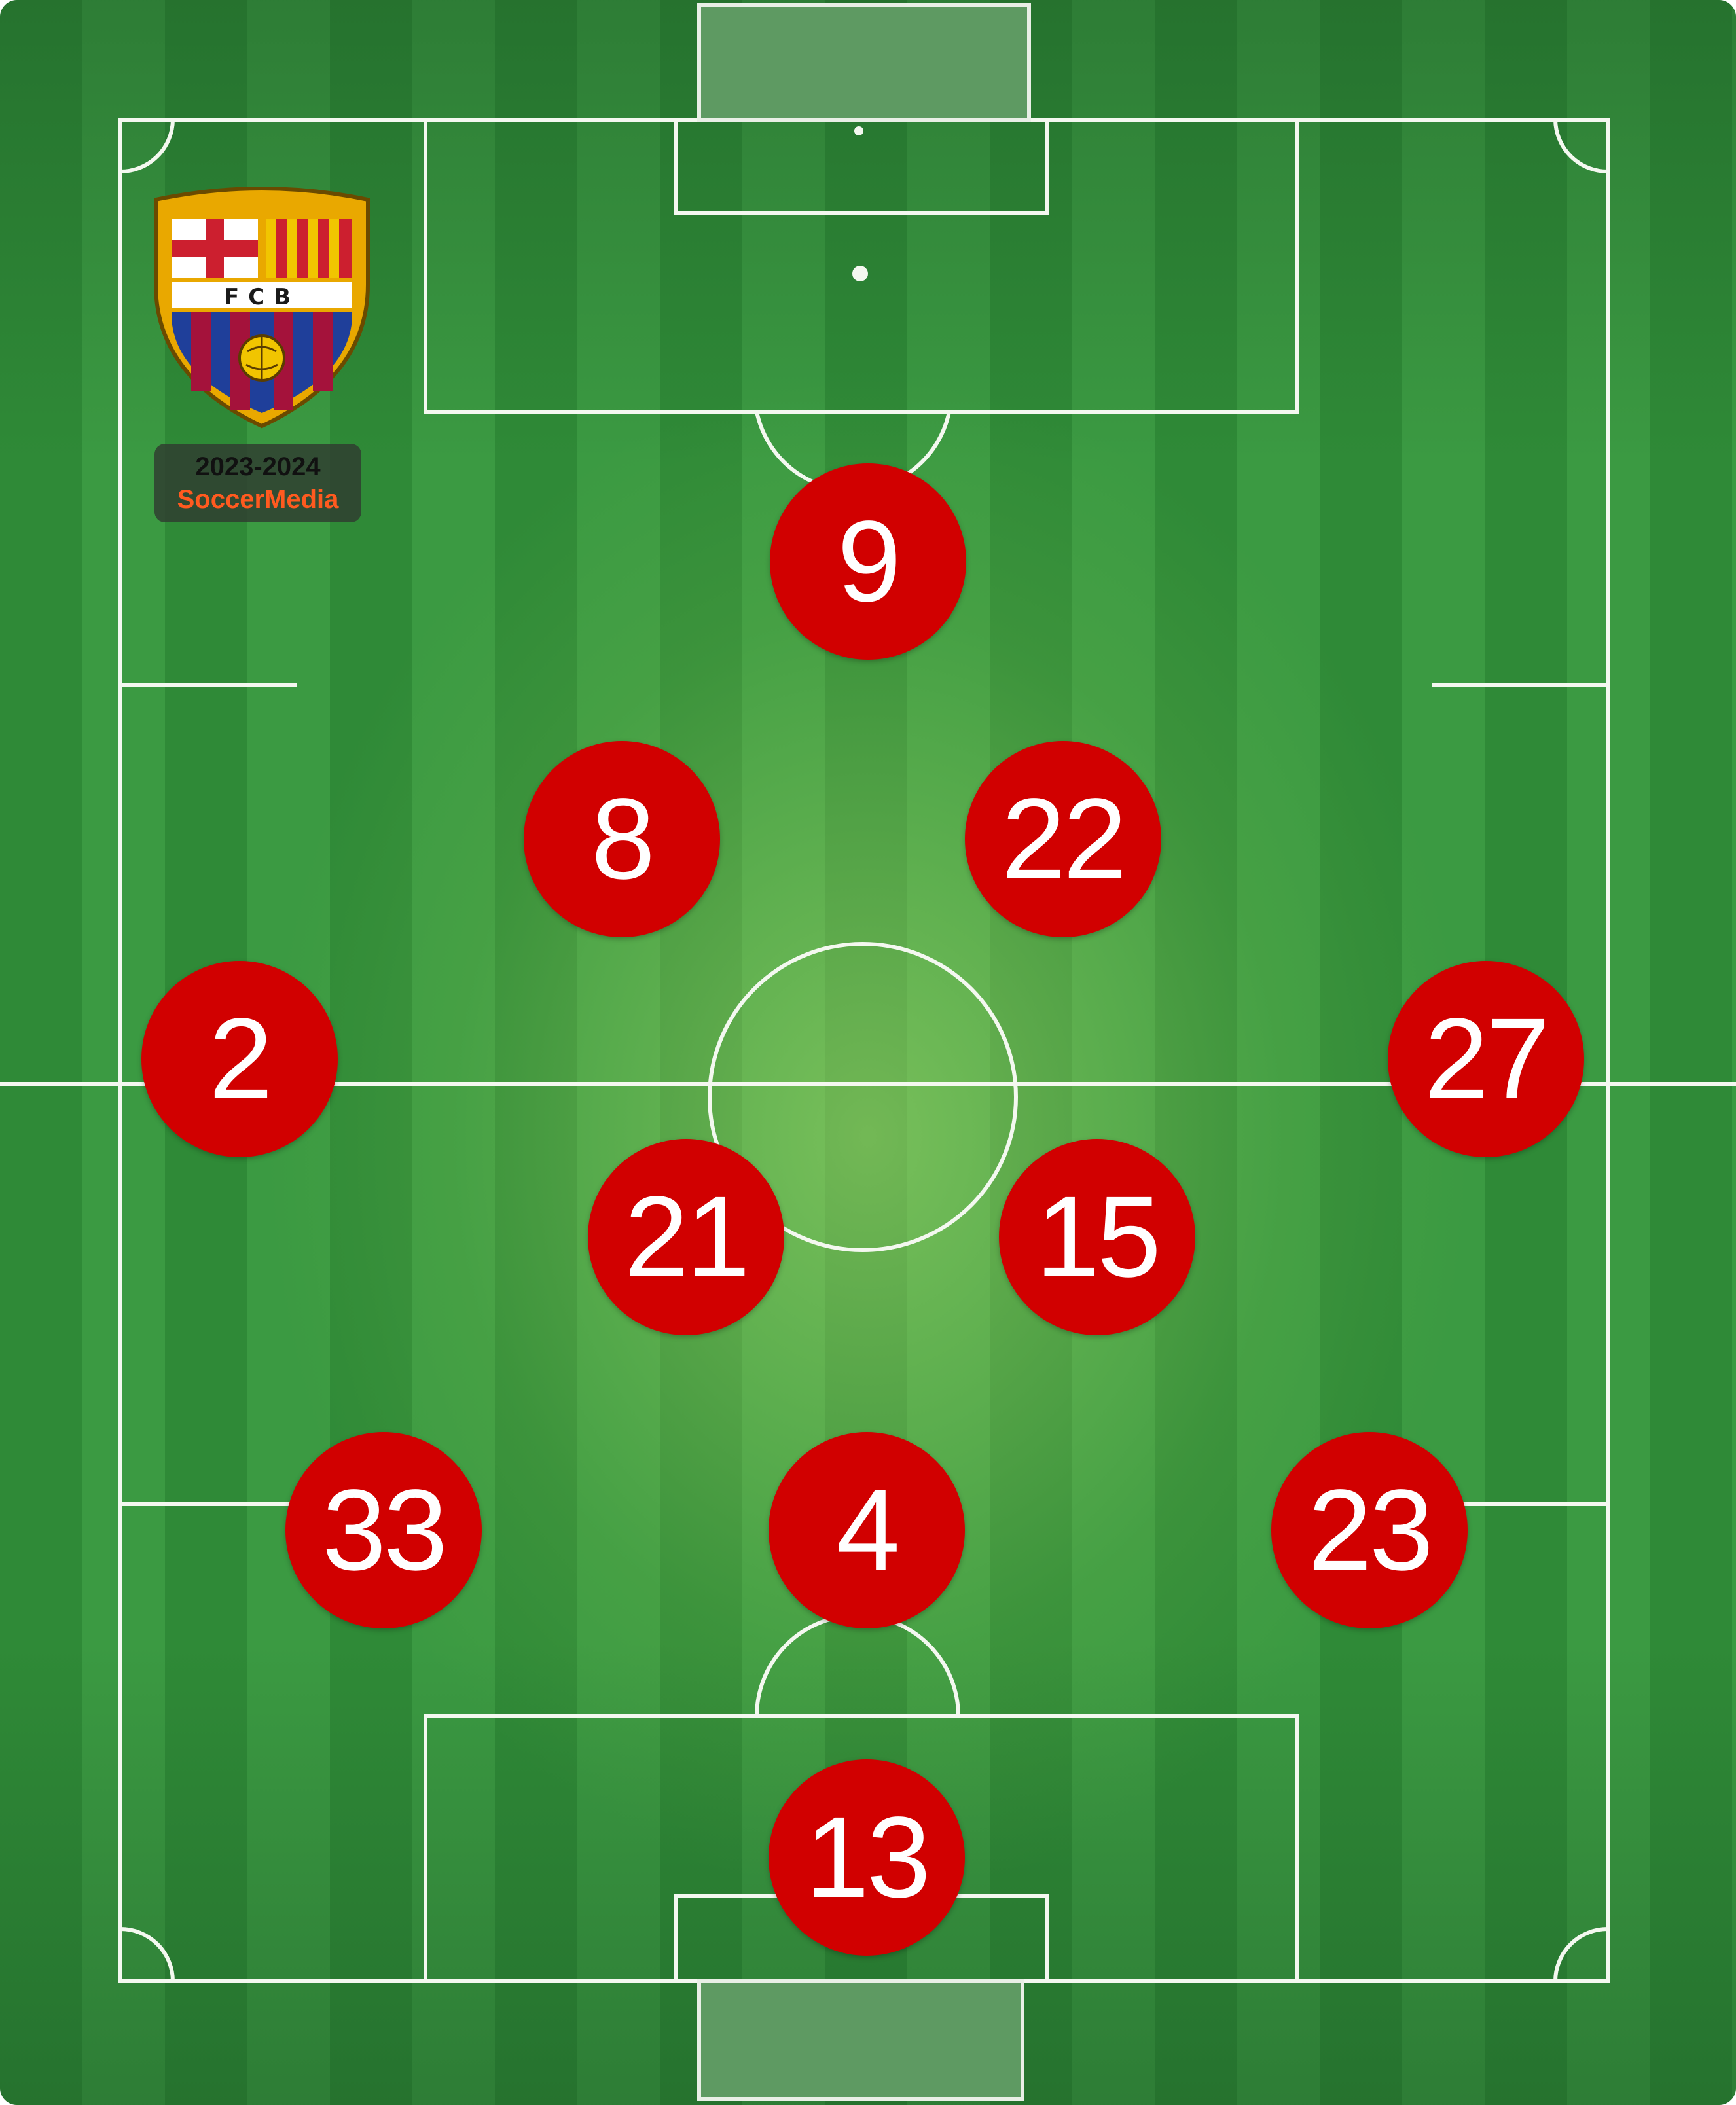 The height and width of the screenshot is (2105, 1736). I want to click on fcb-crest-logo: FCB, so click(262, 308).